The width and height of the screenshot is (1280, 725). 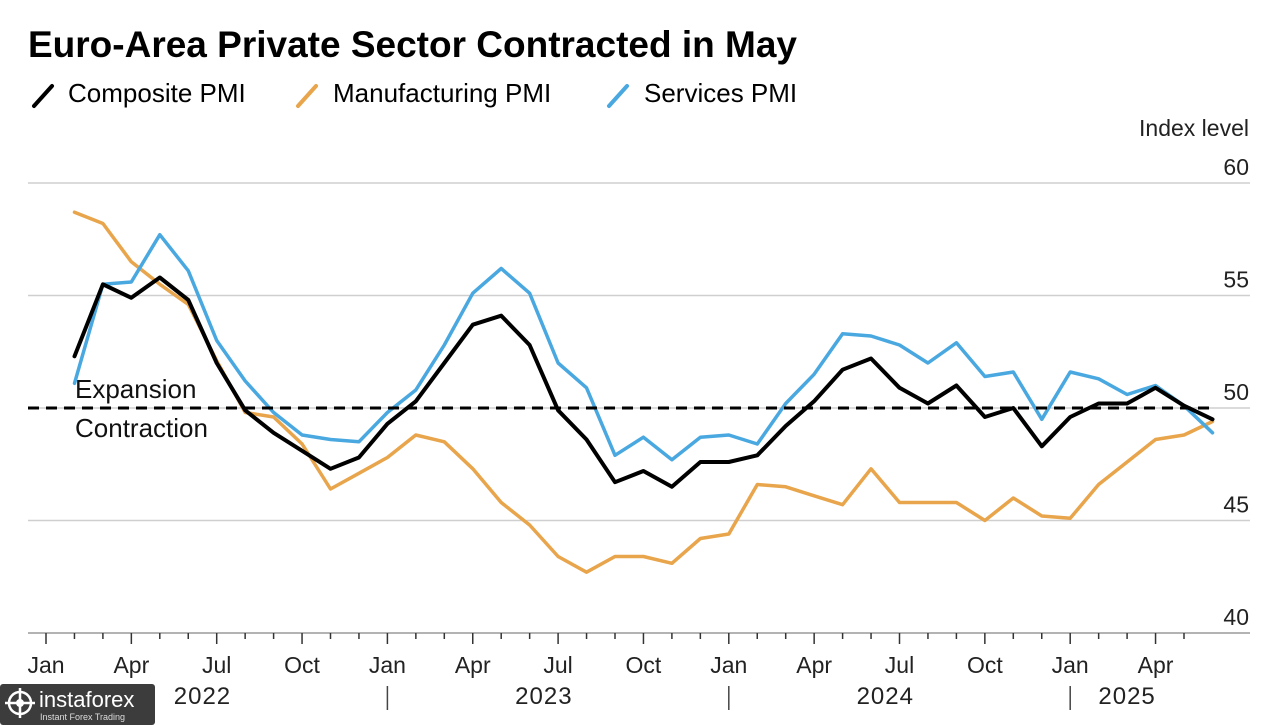 What do you see at coordinates (307, 96) in the screenshot?
I see `legend-swatch-manufacturing` at bounding box center [307, 96].